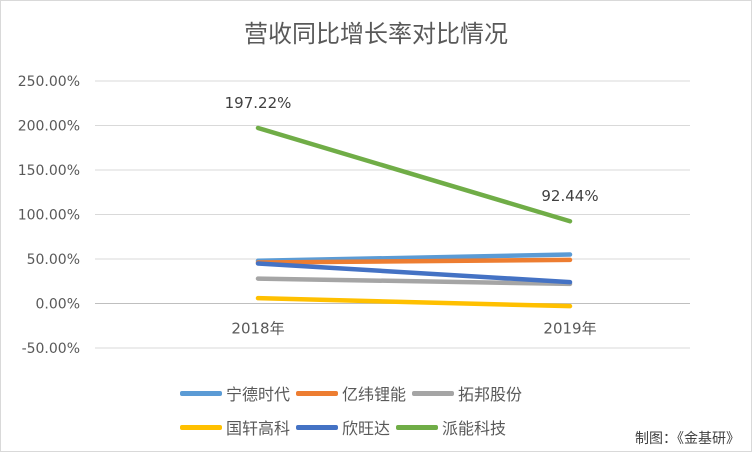 The height and width of the screenshot is (452, 752). I want to click on legend-item: 拓邦股份, so click(467, 393).